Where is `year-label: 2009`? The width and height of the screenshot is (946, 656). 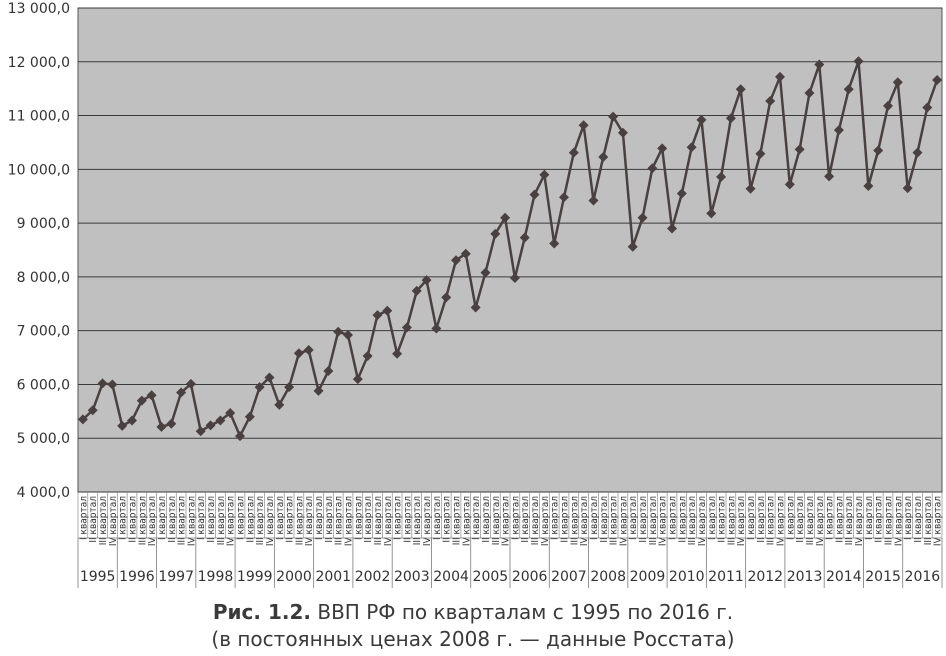 year-label: 2009 is located at coordinates (648, 577).